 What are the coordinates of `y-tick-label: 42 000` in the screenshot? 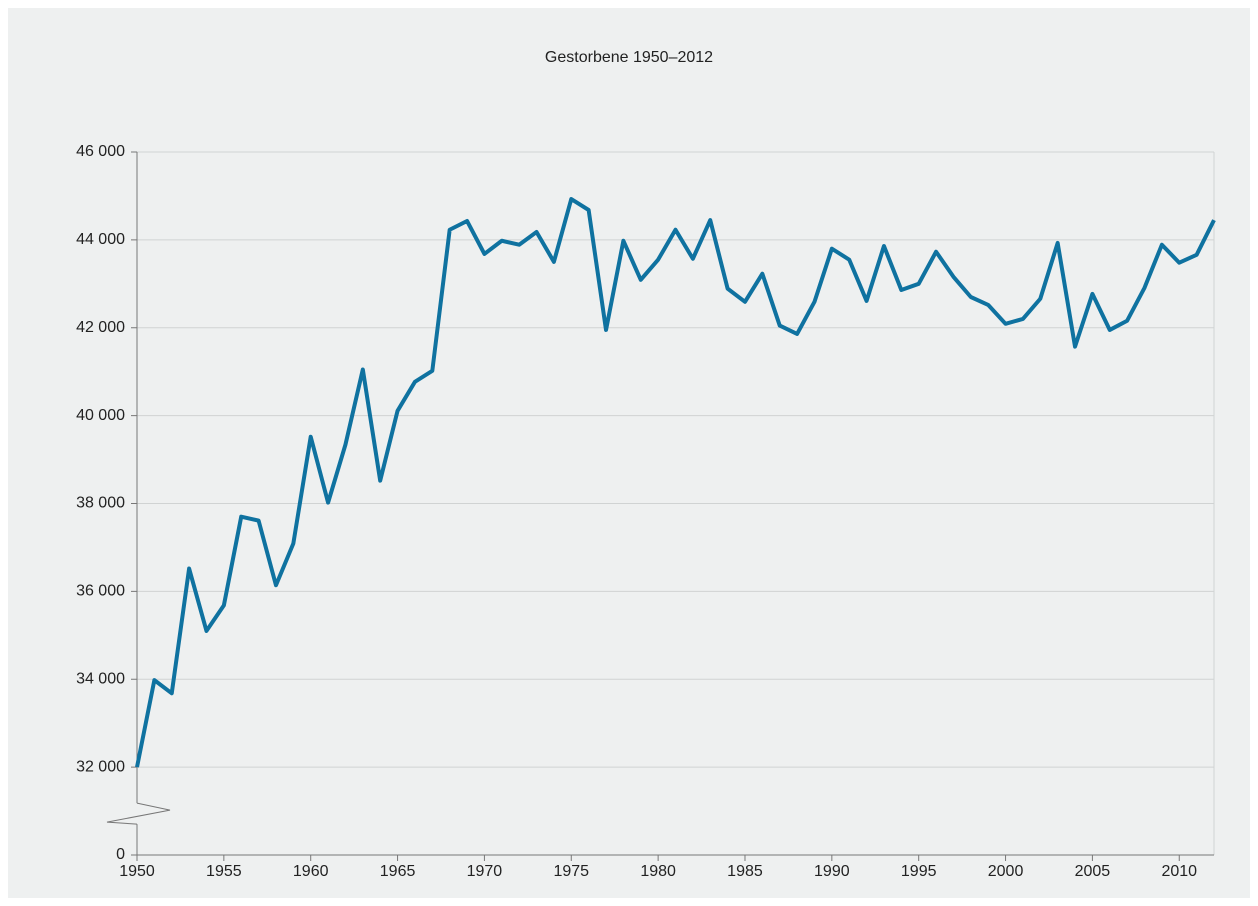 It's located at (100, 327).